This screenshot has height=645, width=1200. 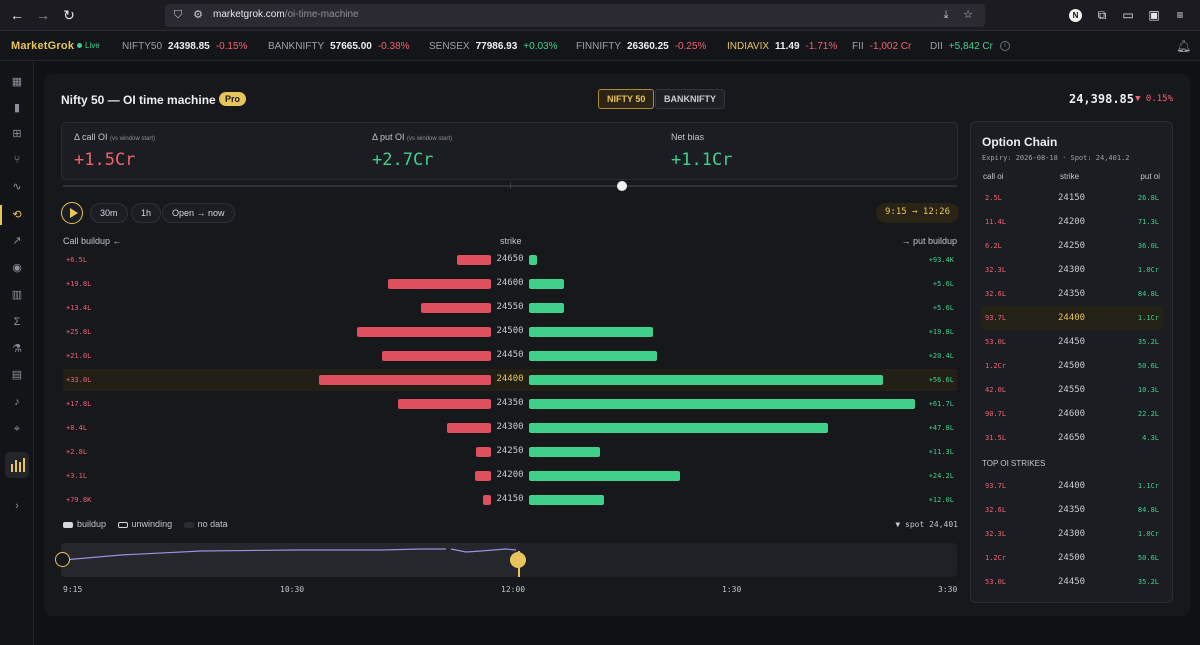 What do you see at coordinates (1072, 438) in the screenshot?
I see `option-chain-row: 31.5L 24650 4.3L` at bounding box center [1072, 438].